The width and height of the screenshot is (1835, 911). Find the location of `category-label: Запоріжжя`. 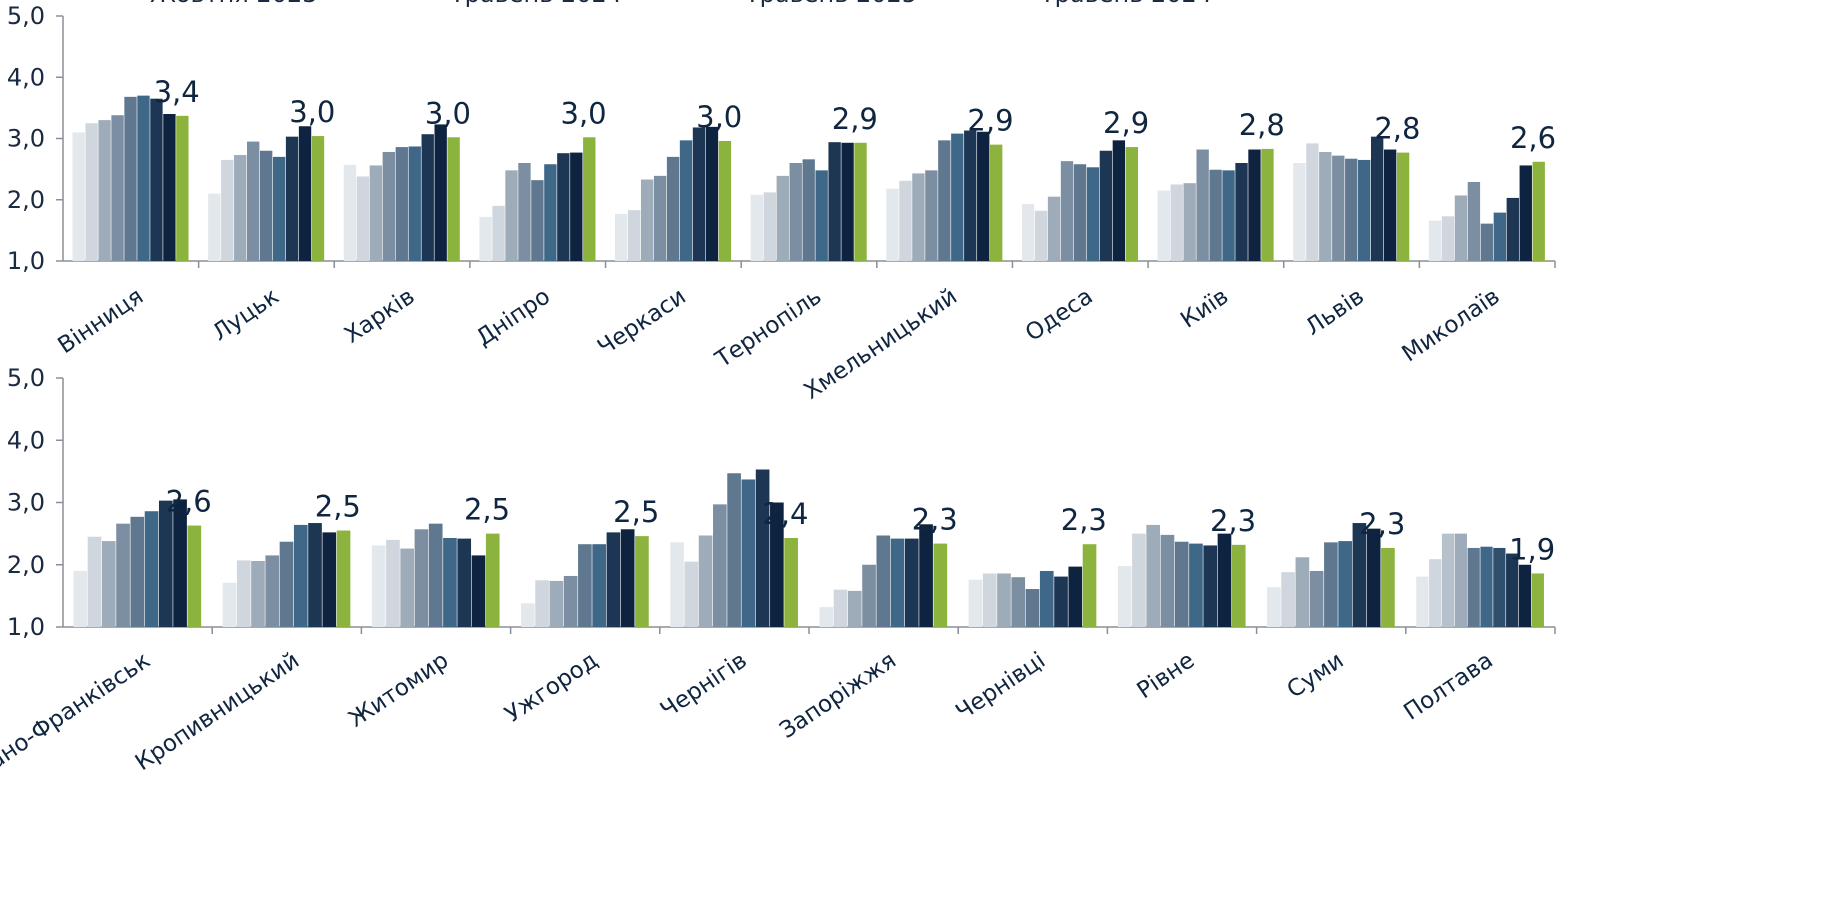

category-label: Запоріжжя is located at coordinates (838, 695).